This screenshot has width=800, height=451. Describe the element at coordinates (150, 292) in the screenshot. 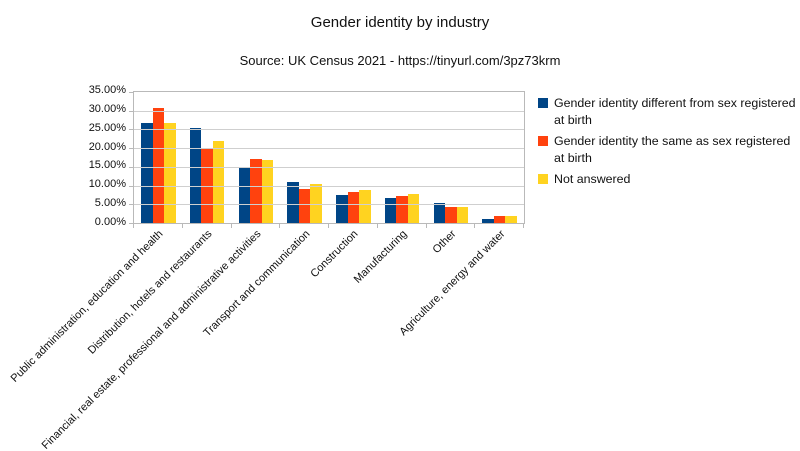

I see `x-axis-category-label: Distribution, hotels and restaurants` at that location.